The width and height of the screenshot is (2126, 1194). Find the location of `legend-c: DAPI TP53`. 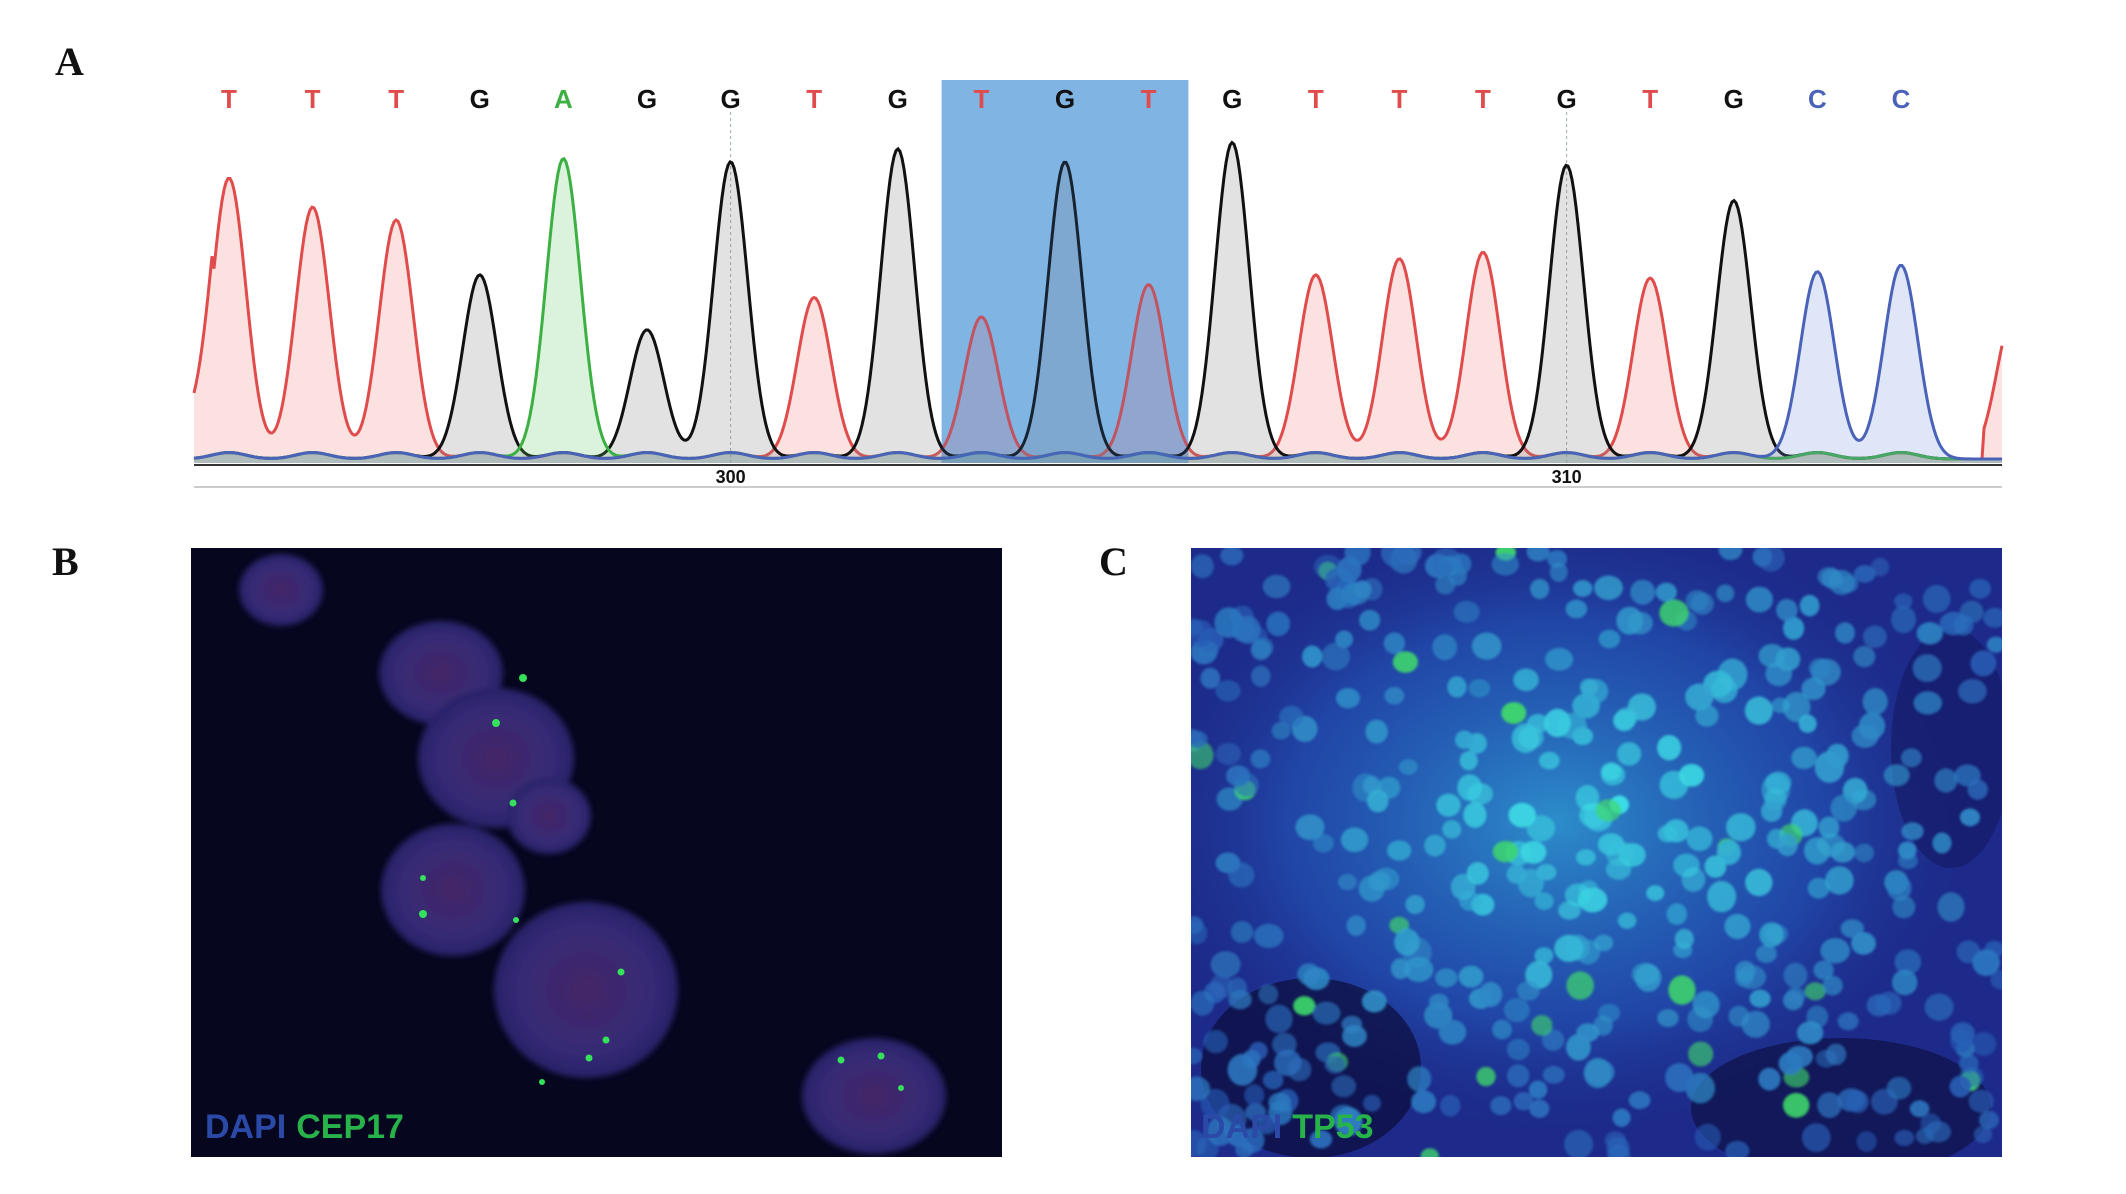

legend-c: DAPI TP53 is located at coordinates (1292, 1127).